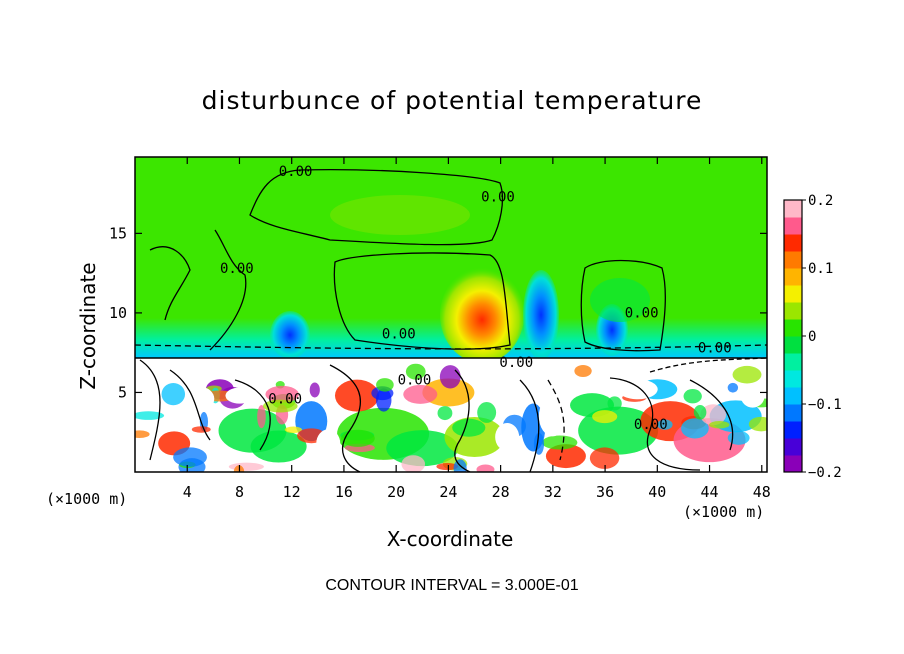 This screenshot has height=654, width=904. Describe the element at coordinates (400, 215) in the screenshot. I see `green-patch-a` at that location.